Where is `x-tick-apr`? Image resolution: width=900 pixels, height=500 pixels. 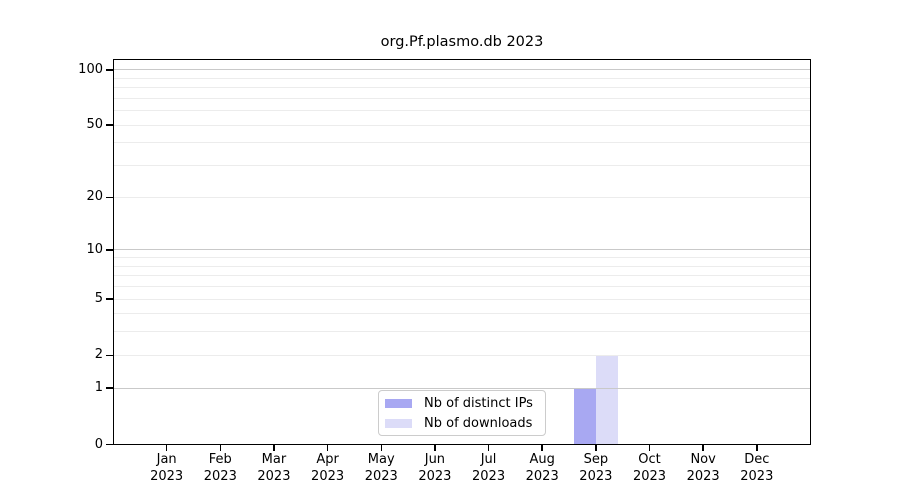
x-tick-apr is located at coordinates (327, 448).